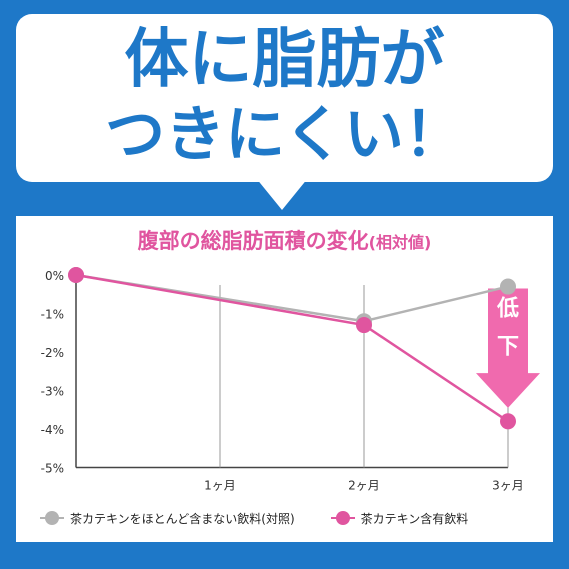  Describe the element at coordinates (507, 308) in the screenshot. I see `arrow-label: 低` at that location.